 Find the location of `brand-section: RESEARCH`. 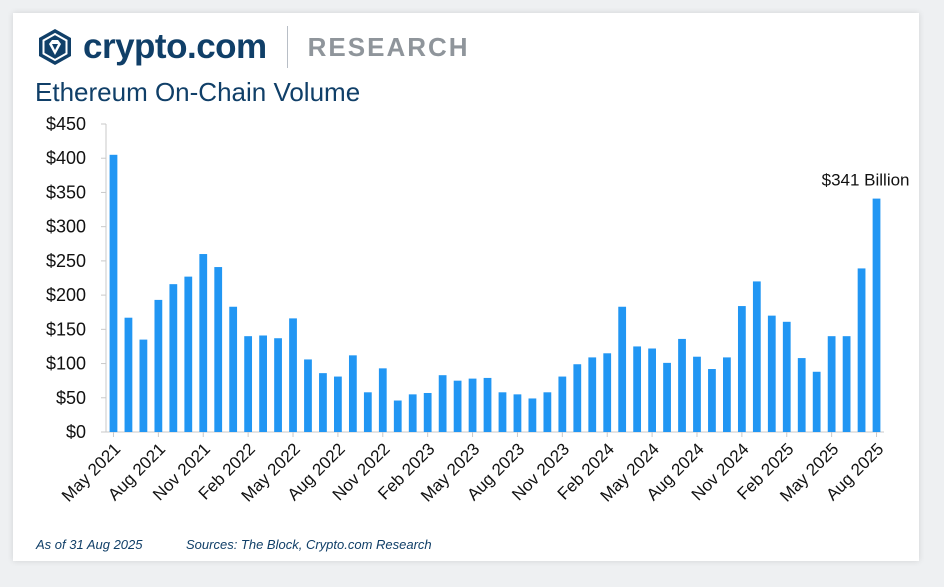

brand-section: RESEARCH is located at coordinates (388, 47).